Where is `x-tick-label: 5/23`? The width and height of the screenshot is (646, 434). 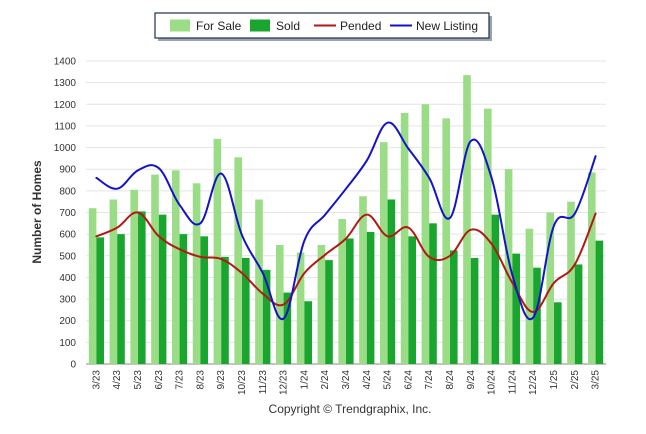
x-tick-label: 5/23 is located at coordinates (138, 380).